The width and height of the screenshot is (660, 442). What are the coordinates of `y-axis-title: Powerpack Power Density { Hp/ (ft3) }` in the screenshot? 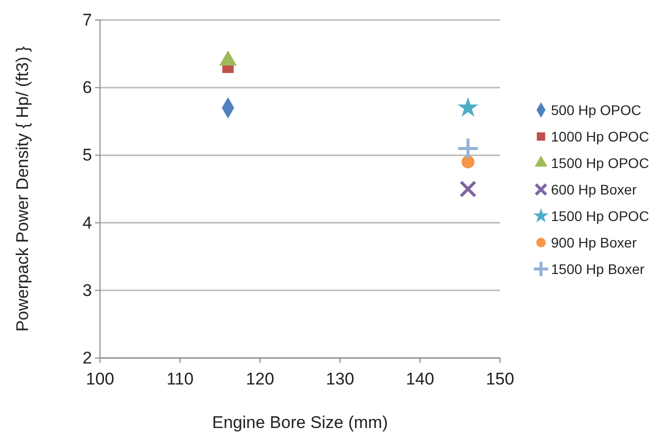 It's located at (22, 189).